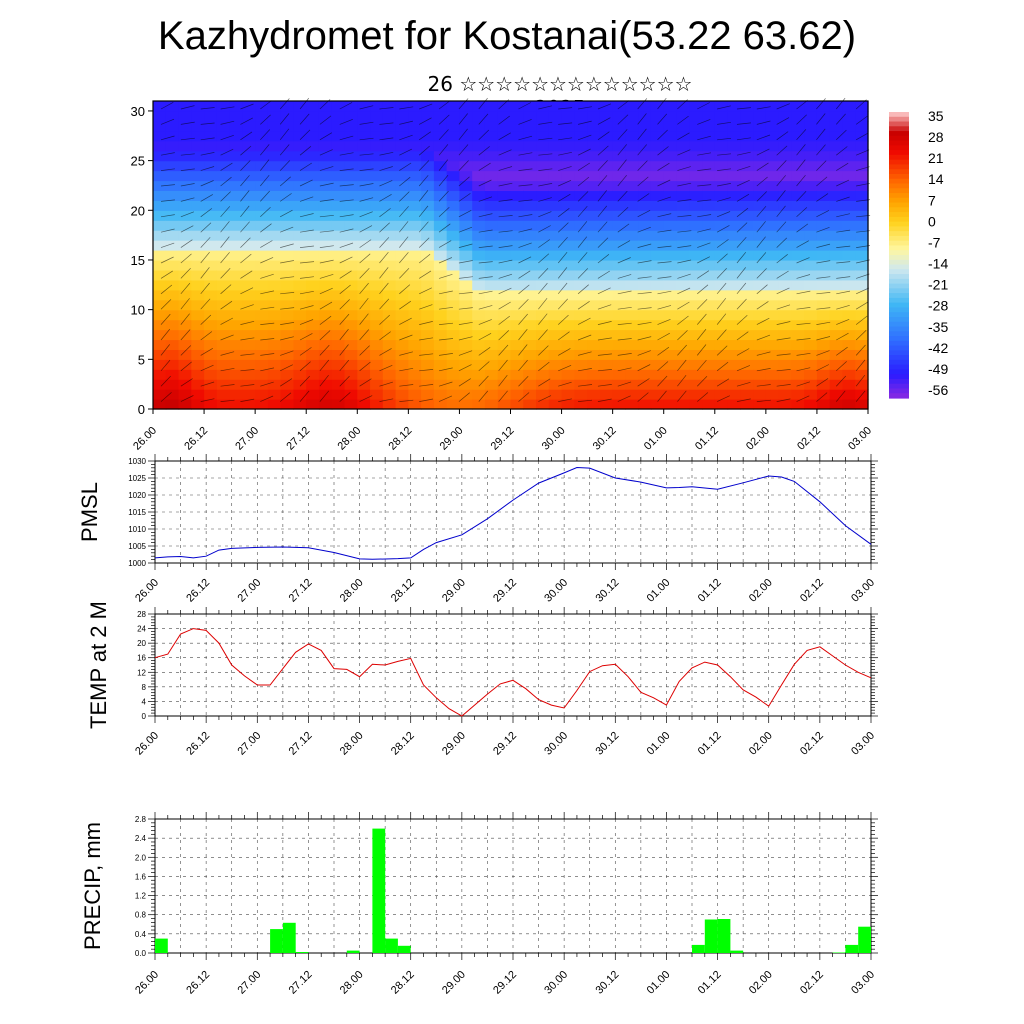  I want to click on x-tick-label: 02.00, so click(758, 439).